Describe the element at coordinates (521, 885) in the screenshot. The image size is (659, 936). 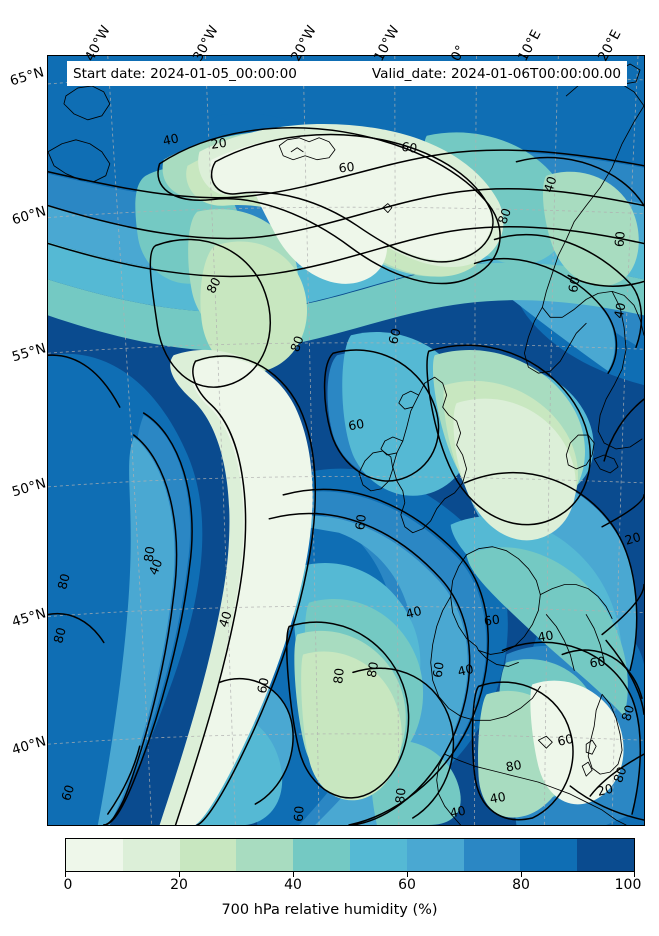
I see `colorbar-tick-label-80: 80` at that location.